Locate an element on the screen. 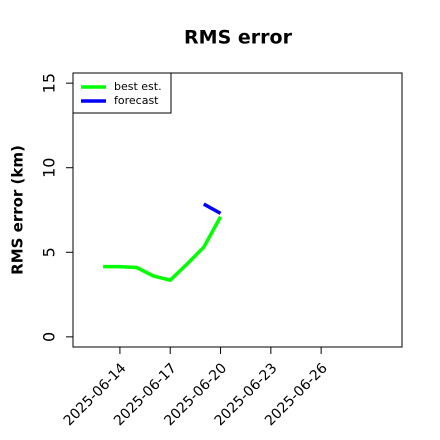  y-tick-label: 5 is located at coordinates (49, 252).